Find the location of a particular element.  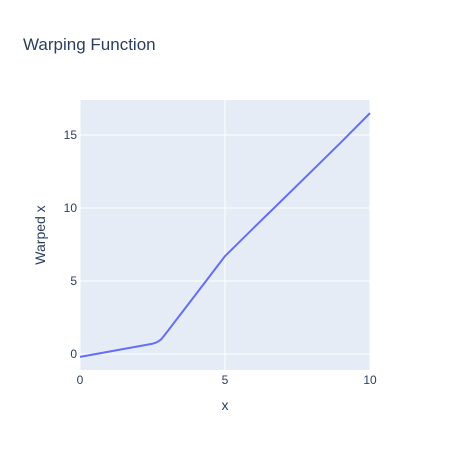

y-tick-label: 15 is located at coordinates (71, 135).